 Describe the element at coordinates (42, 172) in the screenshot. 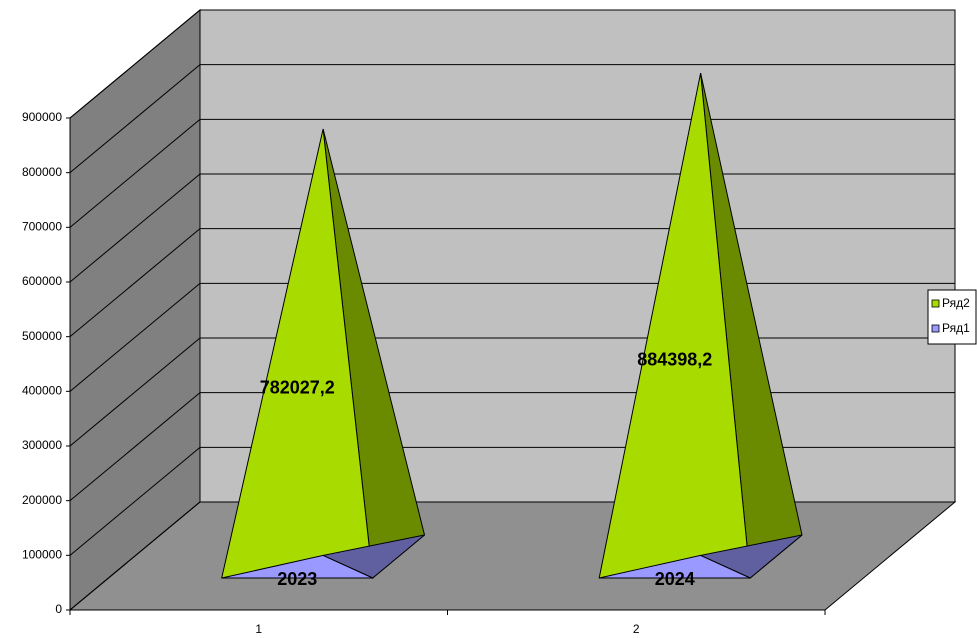

I see `y-tick-label: 800000` at that location.